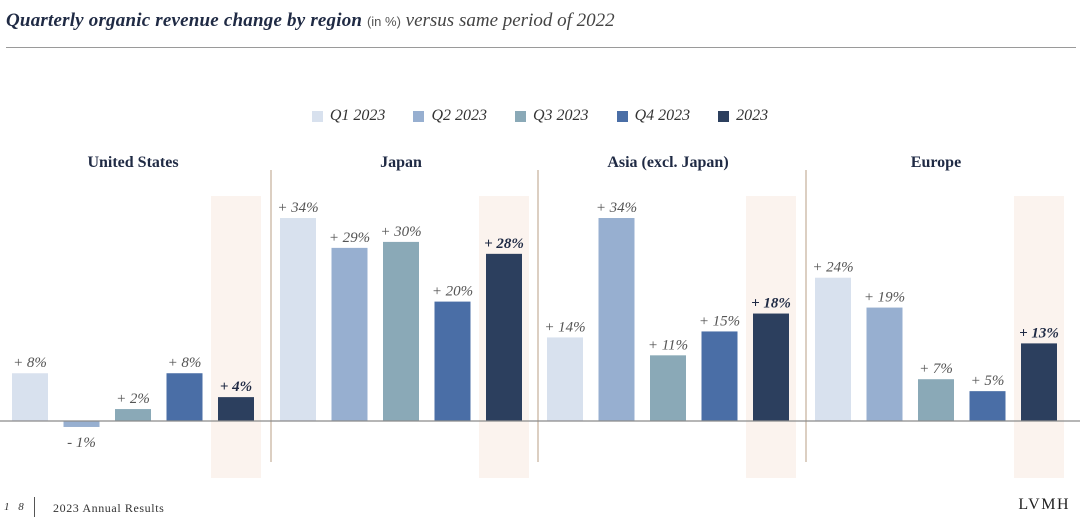 The image size is (1080, 519). Describe the element at coordinates (15, 507) in the screenshot. I see `page-number: 1 8` at that location.